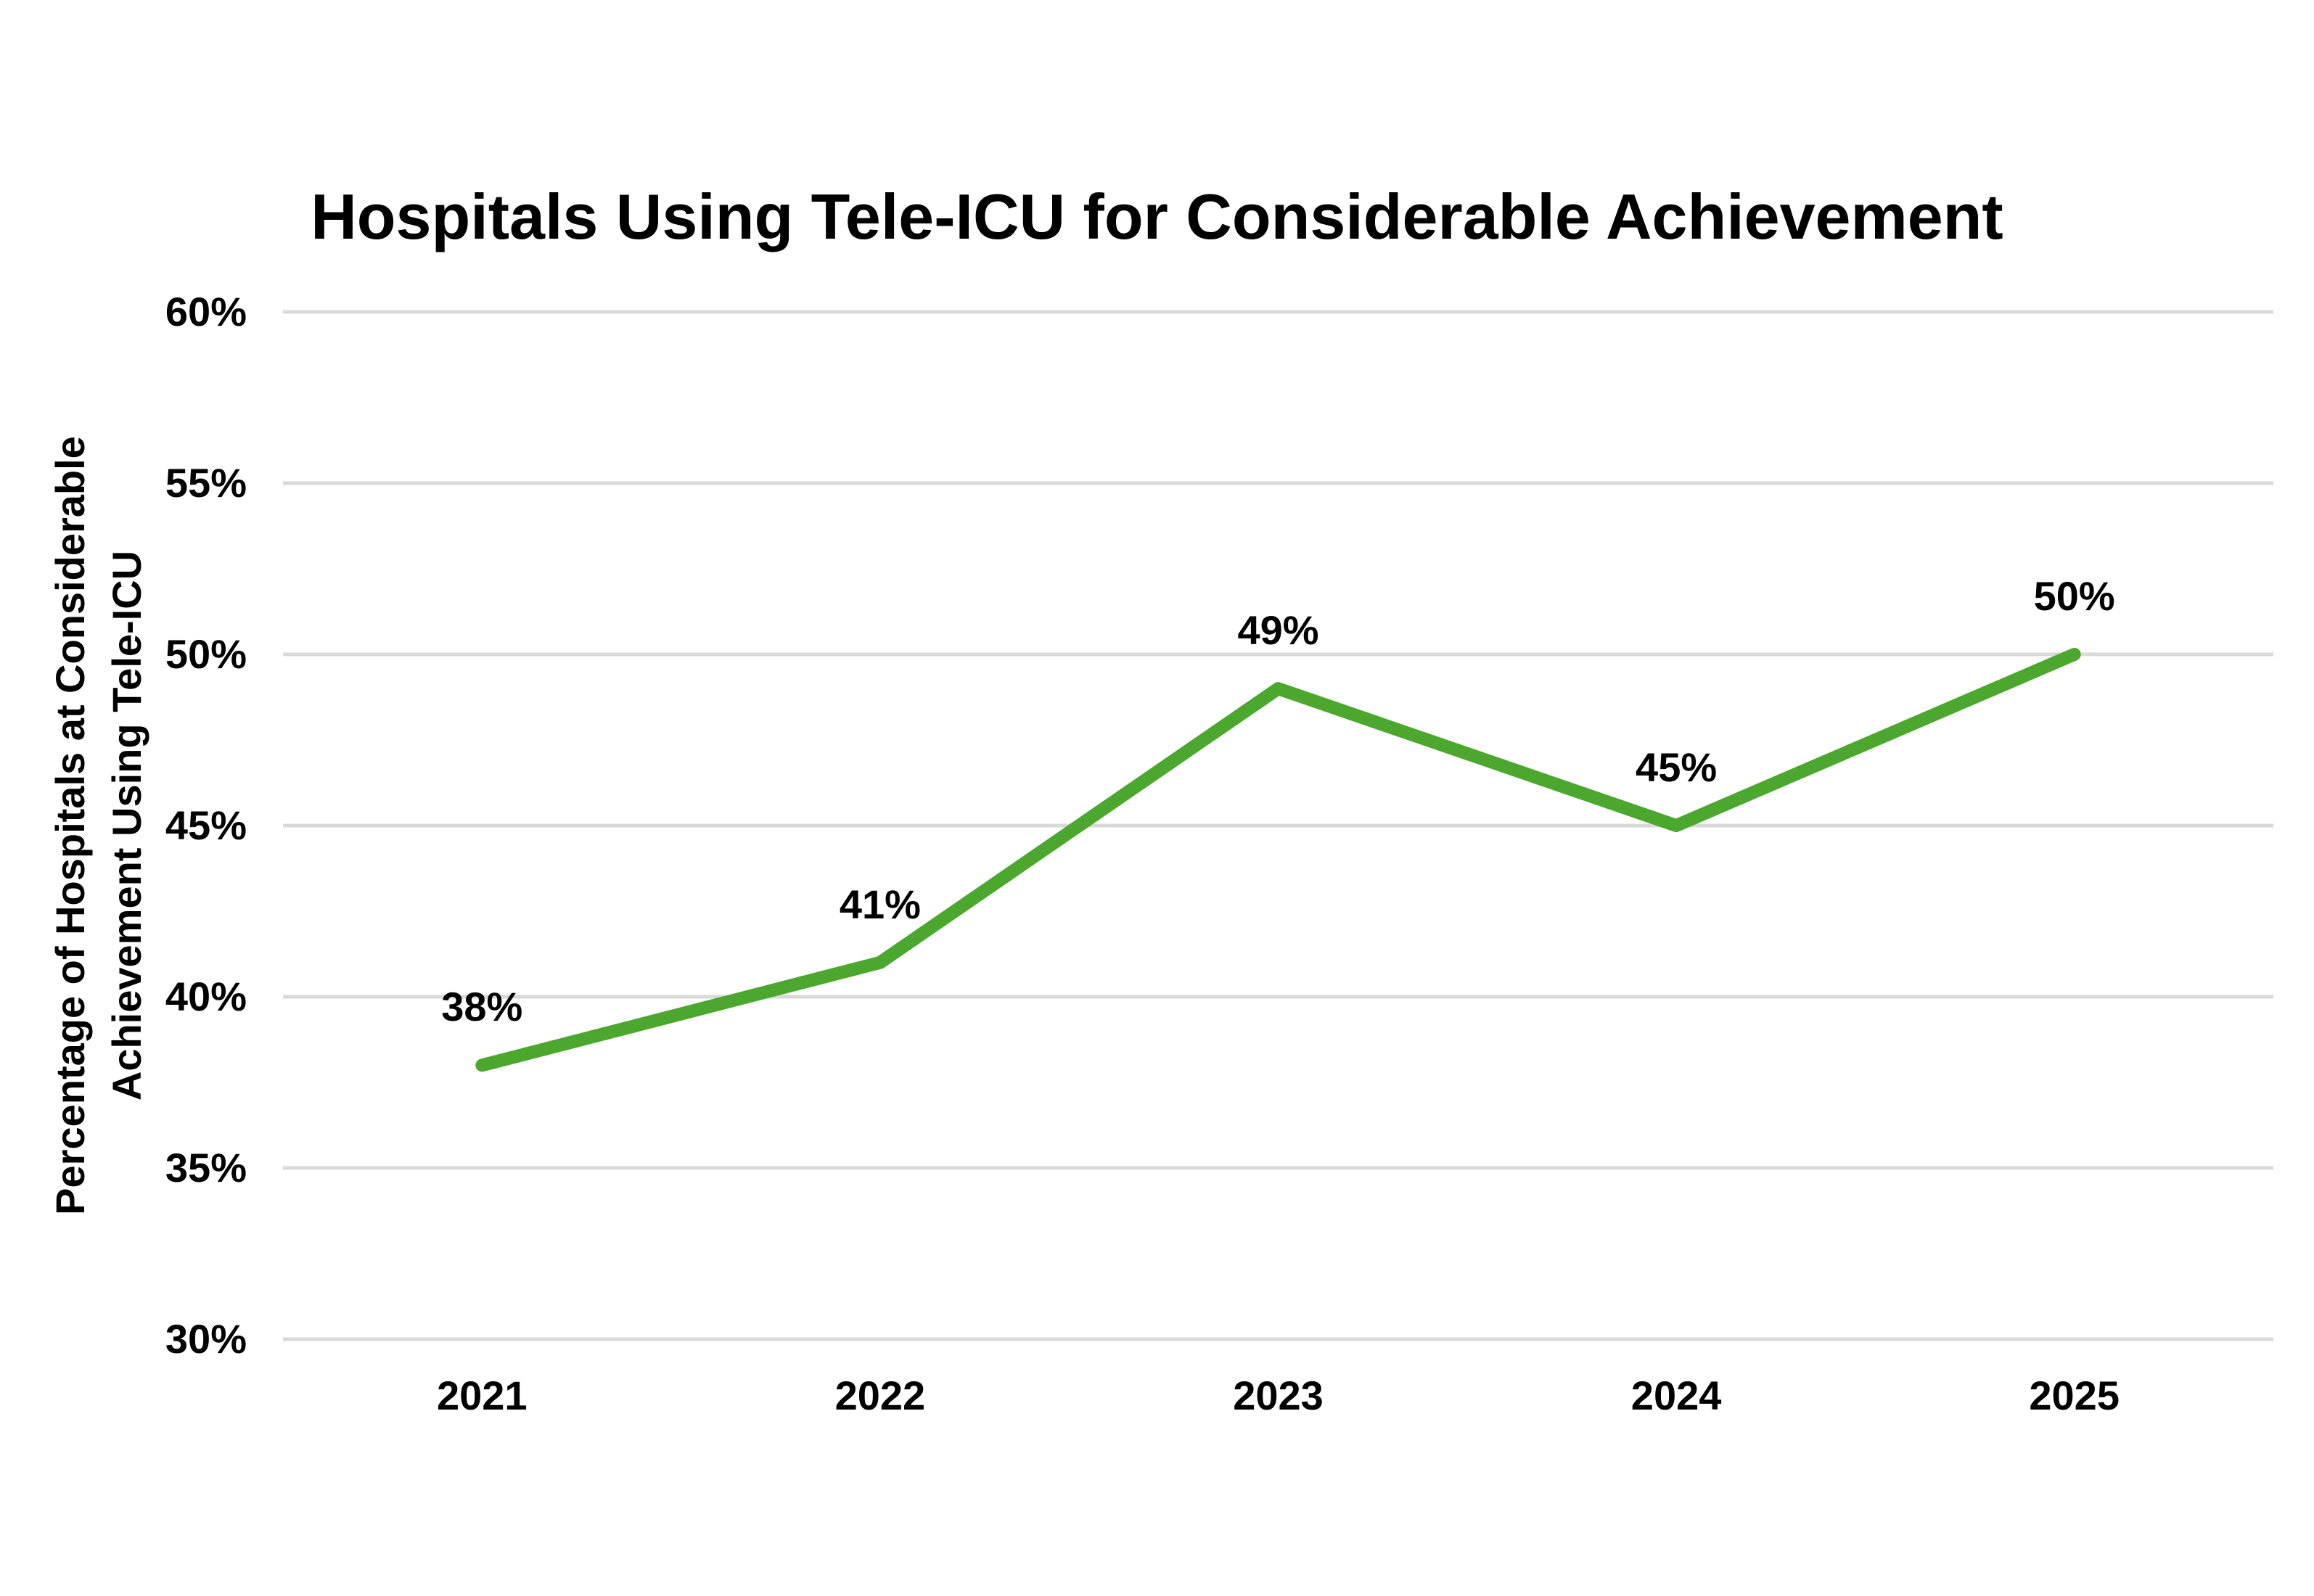 Image resolution: width=2314 pixels, height=1596 pixels. I want to click on data-label: 45%, so click(1677, 767).